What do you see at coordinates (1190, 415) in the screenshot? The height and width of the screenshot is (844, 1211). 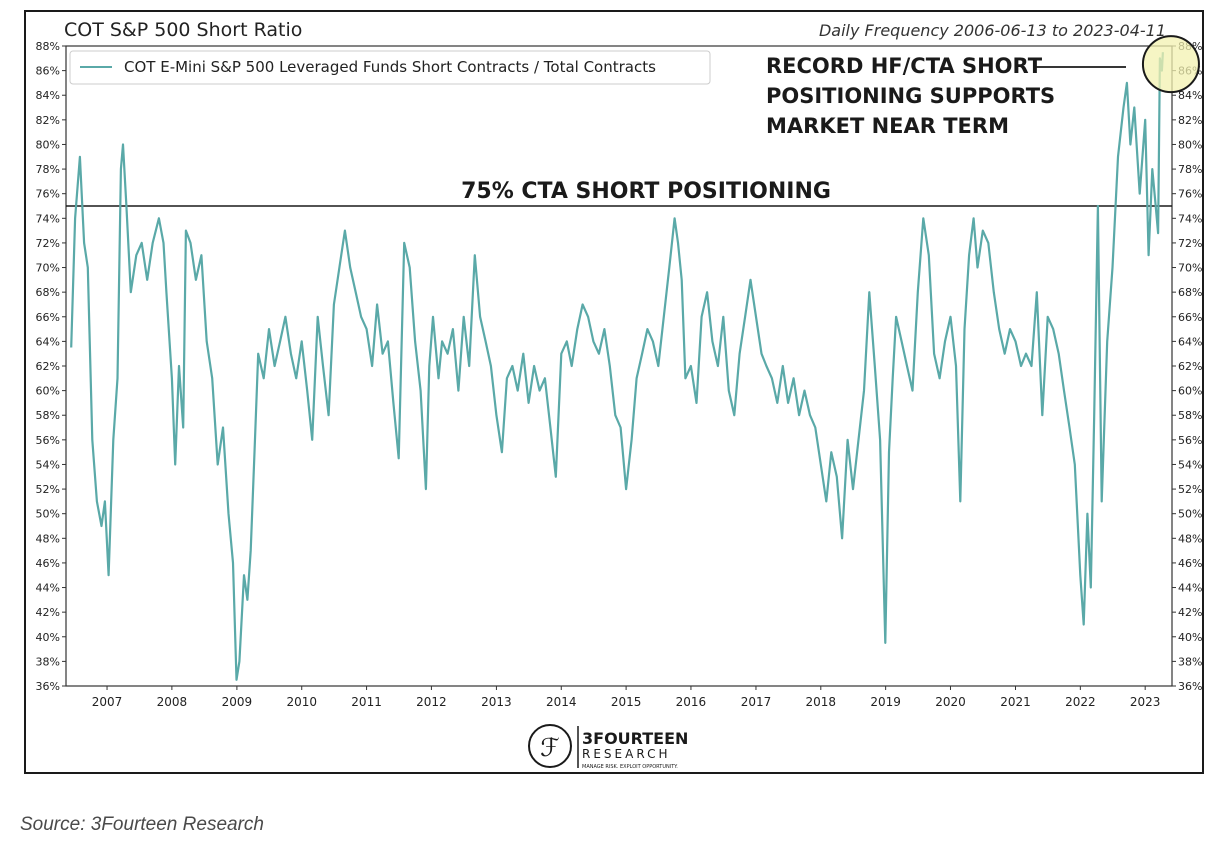 I see `y-tick-label-right: 58%` at bounding box center [1190, 415].